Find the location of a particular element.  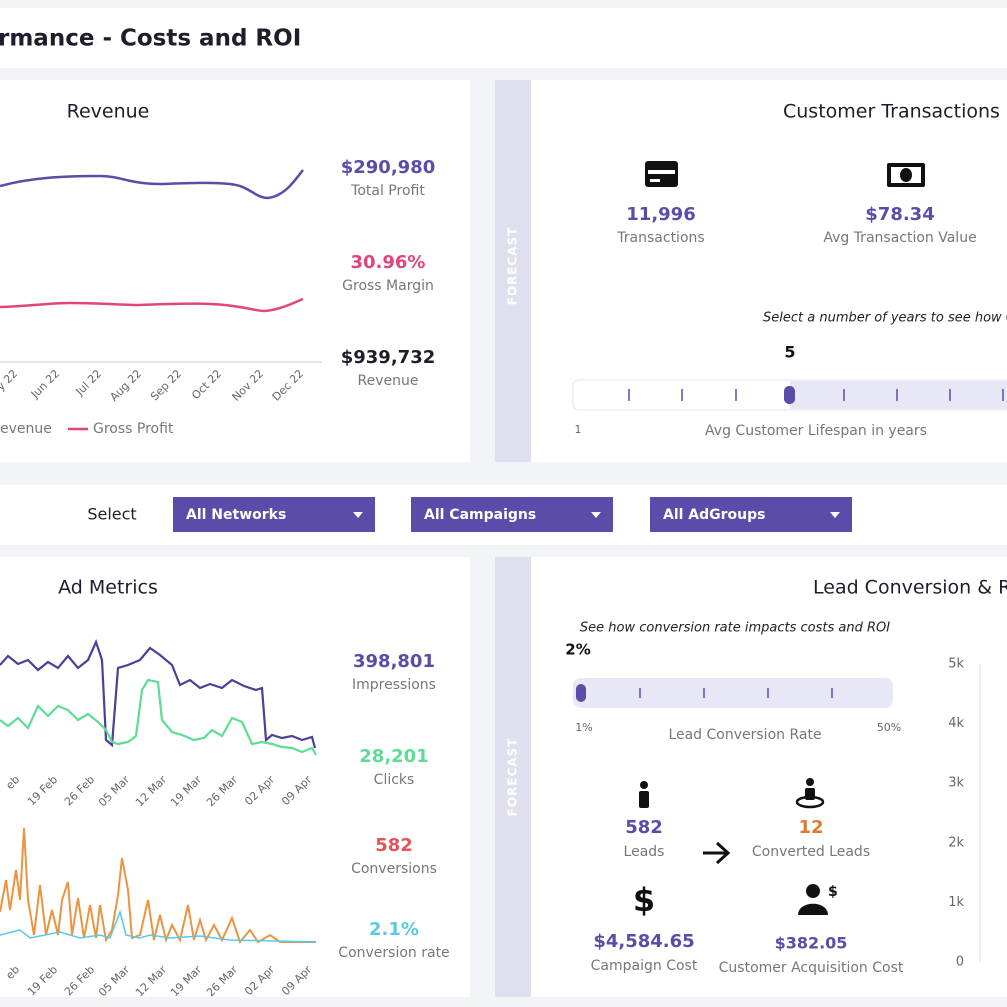

y-tick-label: 3k is located at coordinates (956, 783).